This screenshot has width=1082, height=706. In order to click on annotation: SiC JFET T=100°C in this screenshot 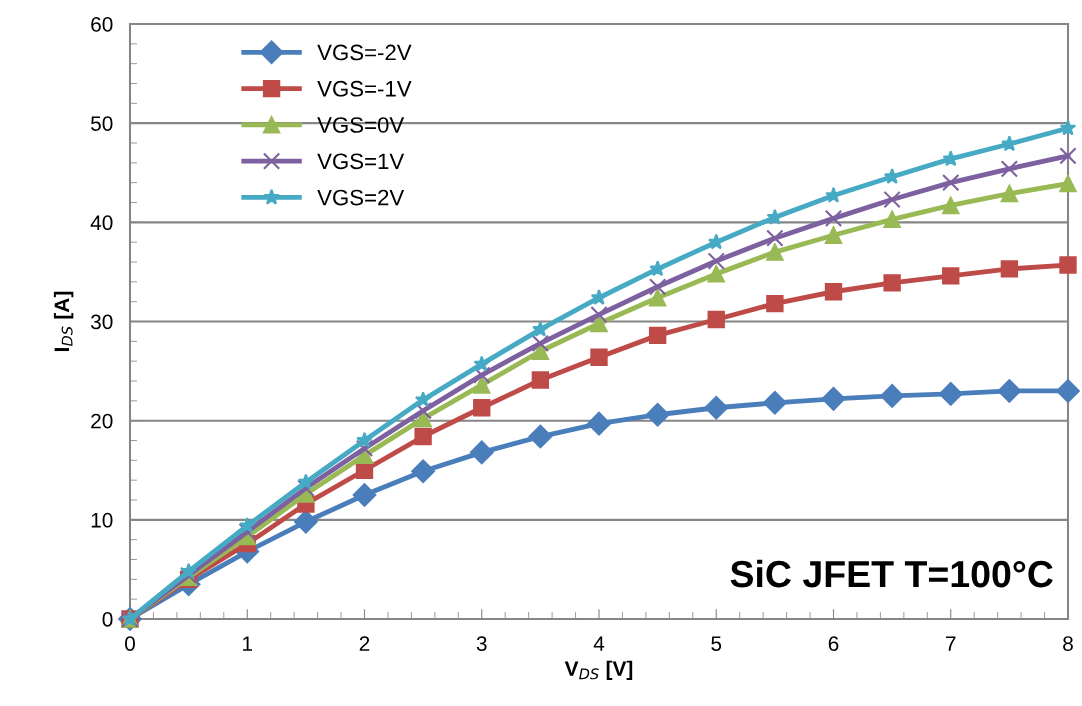, I will do `click(891, 573)`.